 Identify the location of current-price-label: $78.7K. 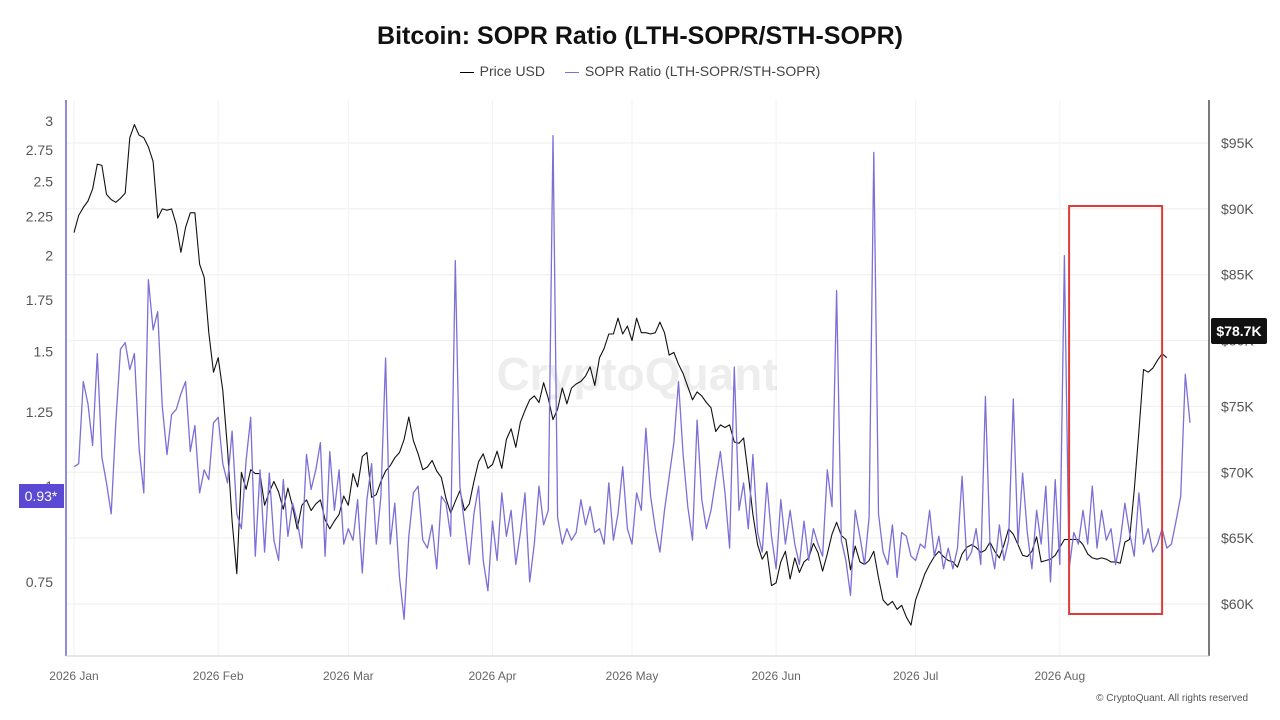
(1238, 331).